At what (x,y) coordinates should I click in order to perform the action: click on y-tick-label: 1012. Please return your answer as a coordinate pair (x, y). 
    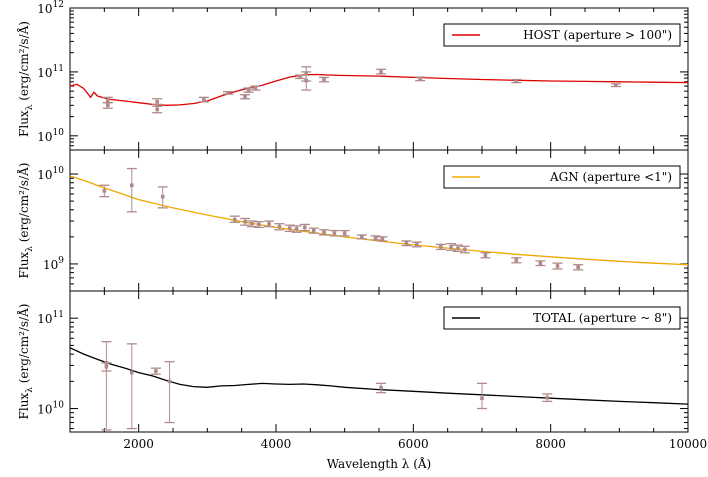
    Looking at the image, I should click on (50, 8).